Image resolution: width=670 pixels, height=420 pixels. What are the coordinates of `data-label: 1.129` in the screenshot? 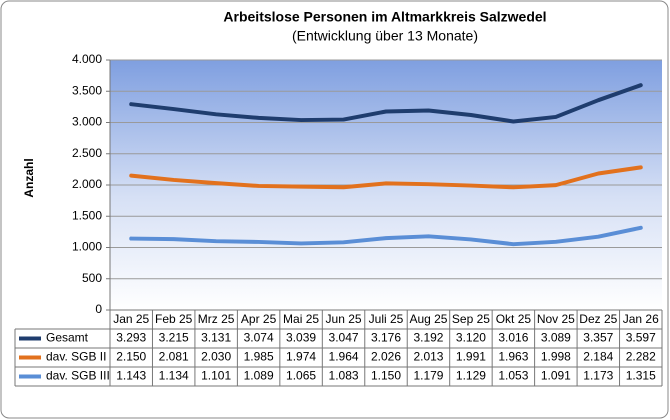 It's located at (471, 376).